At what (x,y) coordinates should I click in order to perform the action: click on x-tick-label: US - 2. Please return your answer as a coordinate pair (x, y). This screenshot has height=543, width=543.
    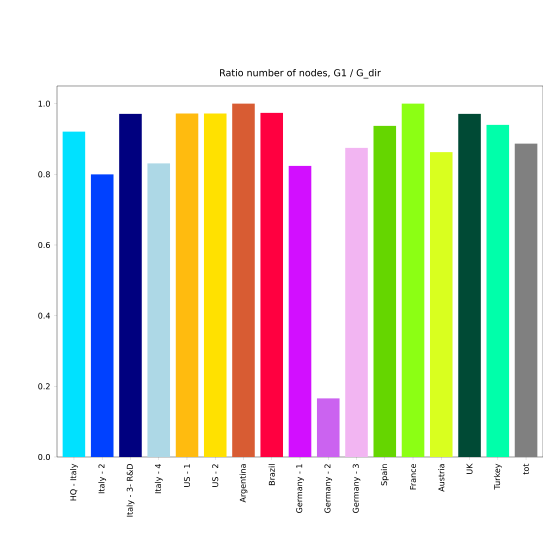
    Looking at the image, I should click on (215, 475).